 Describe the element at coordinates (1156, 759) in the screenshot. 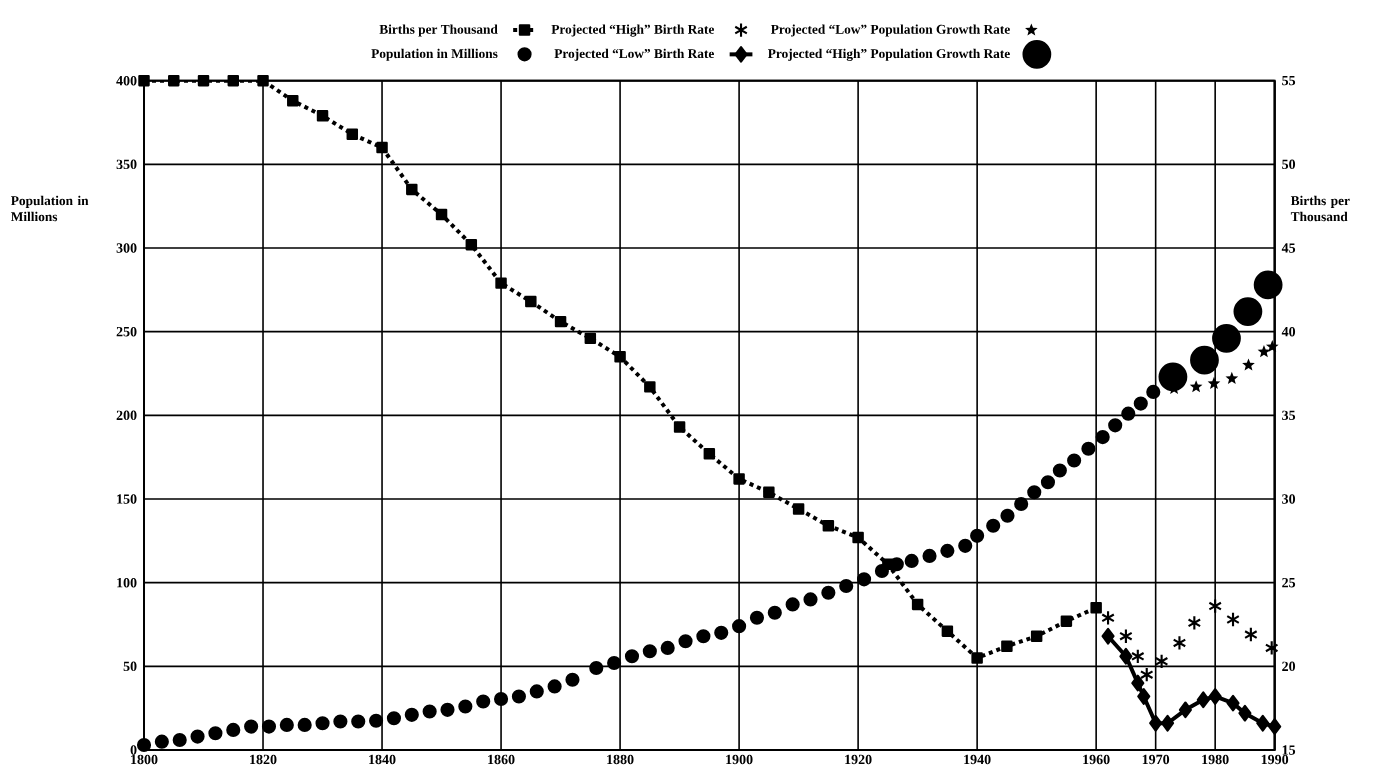

I see `x-tick-label: 1970` at that location.